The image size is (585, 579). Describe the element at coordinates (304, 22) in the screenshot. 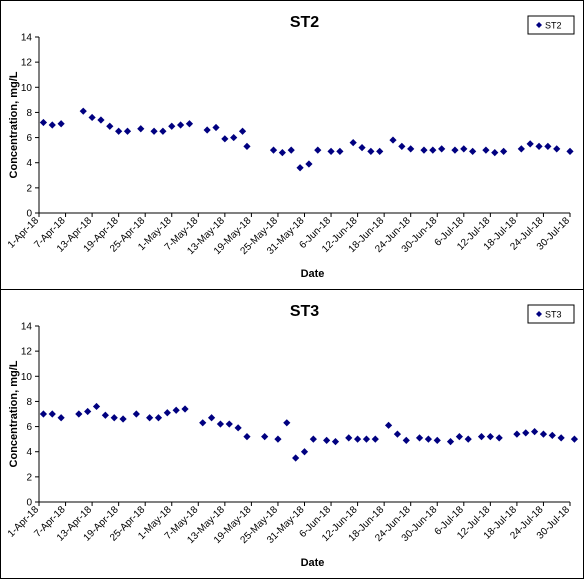

I see `chart-title: ST2` at that location.